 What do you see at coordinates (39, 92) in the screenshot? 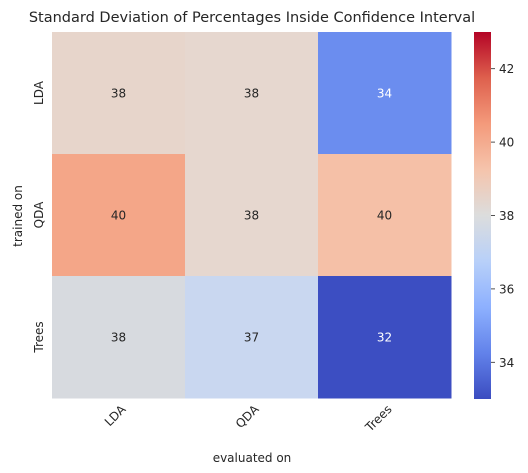
I see `y-tick-label: LDA` at bounding box center [39, 92].